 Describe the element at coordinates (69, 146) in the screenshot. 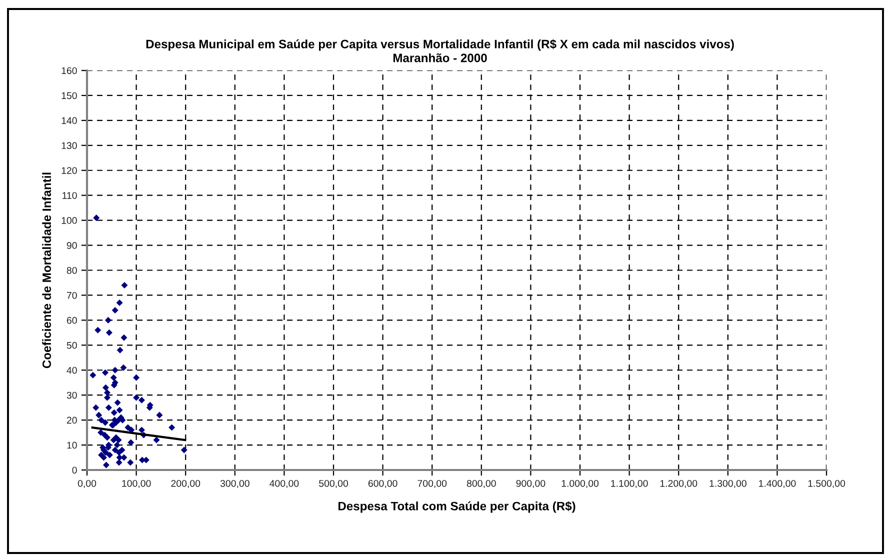

I see `y-tick-label: 130` at that location.